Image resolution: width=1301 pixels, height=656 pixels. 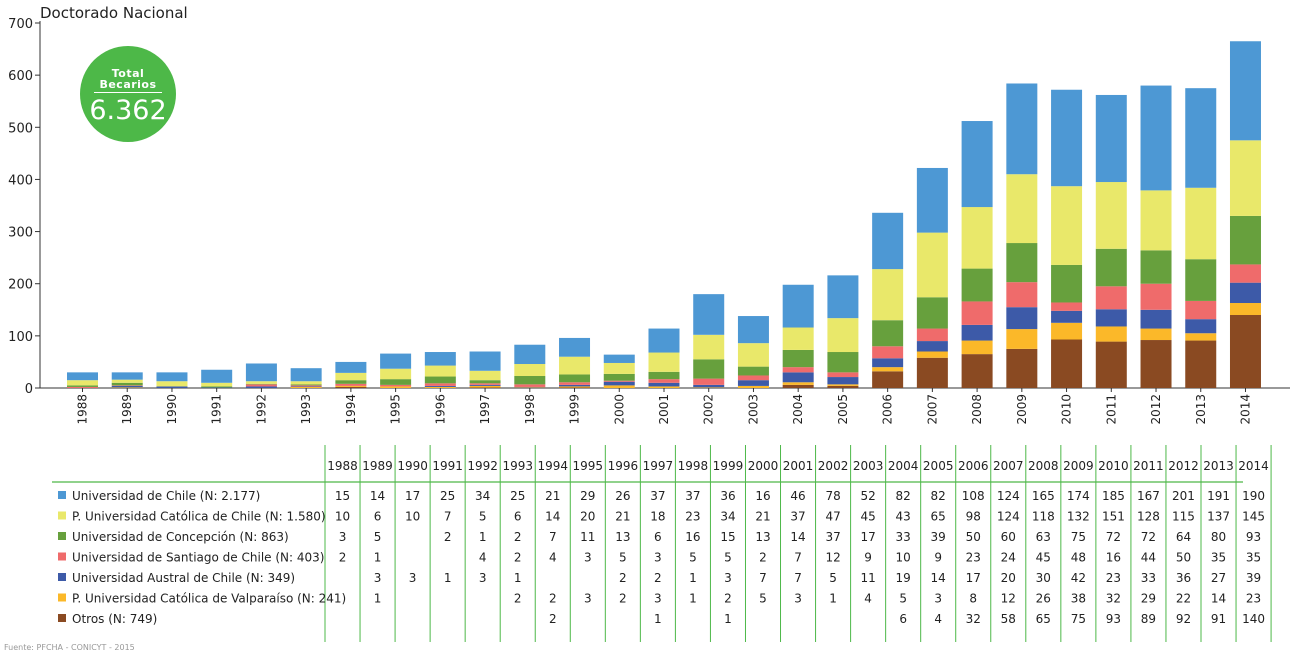 I want to click on table-cell: 37, so click(x=692, y=496).